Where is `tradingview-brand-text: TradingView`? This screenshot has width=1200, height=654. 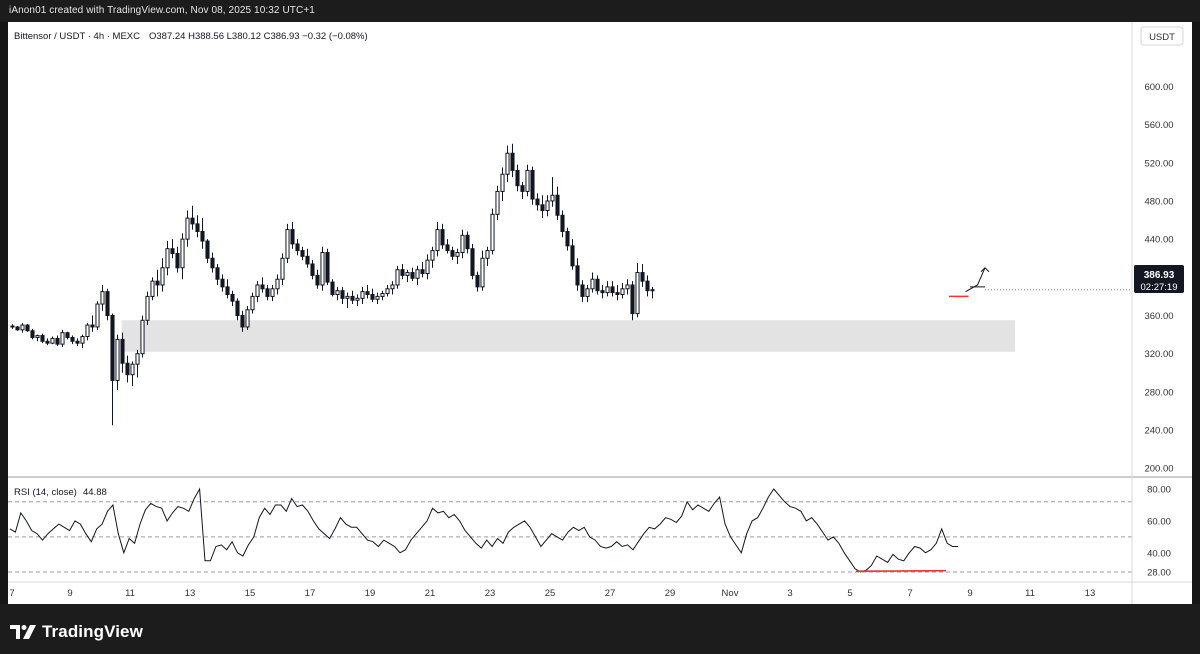
tradingview-brand-text: TradingView is located at coordinates (92, 631).